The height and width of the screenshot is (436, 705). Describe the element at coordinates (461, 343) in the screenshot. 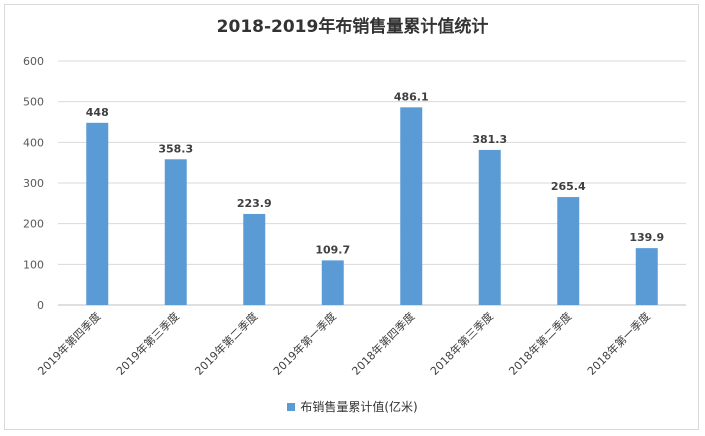

I see `x-tick-label: 2018年第三季度` at that location.